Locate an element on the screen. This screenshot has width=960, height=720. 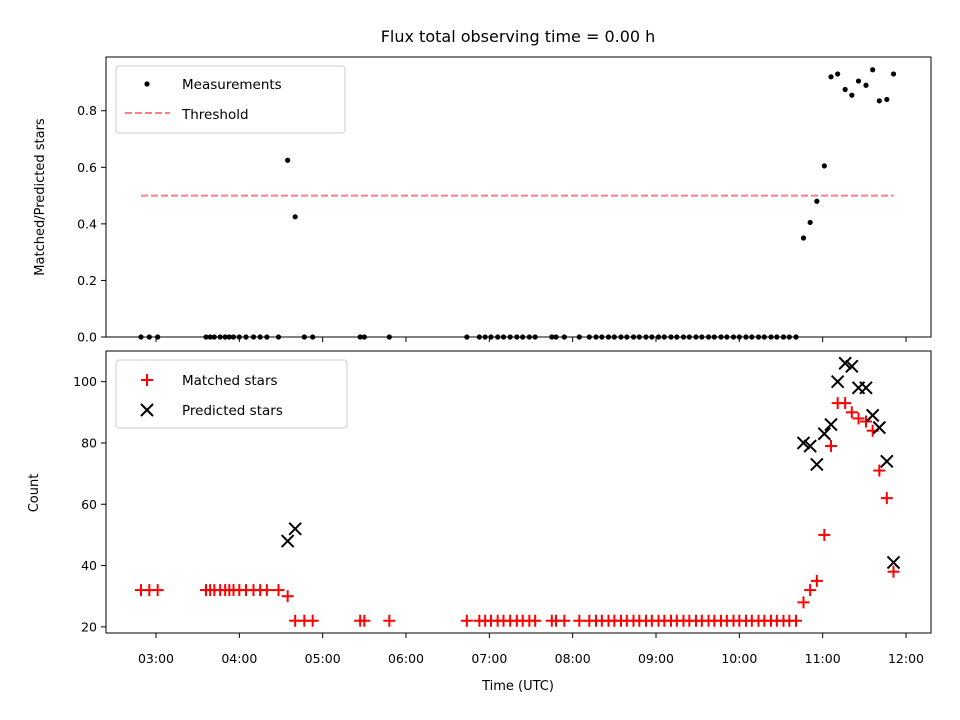
bottom-y-axis-label: Count is located at coordinates (34, 493).